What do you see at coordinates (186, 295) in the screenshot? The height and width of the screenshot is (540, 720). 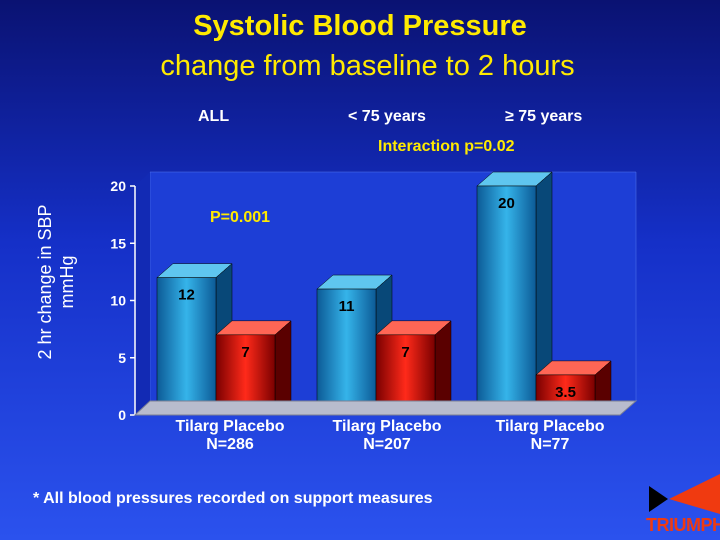 I see `bar-value-label: 12` at bounding box center [186, 295].